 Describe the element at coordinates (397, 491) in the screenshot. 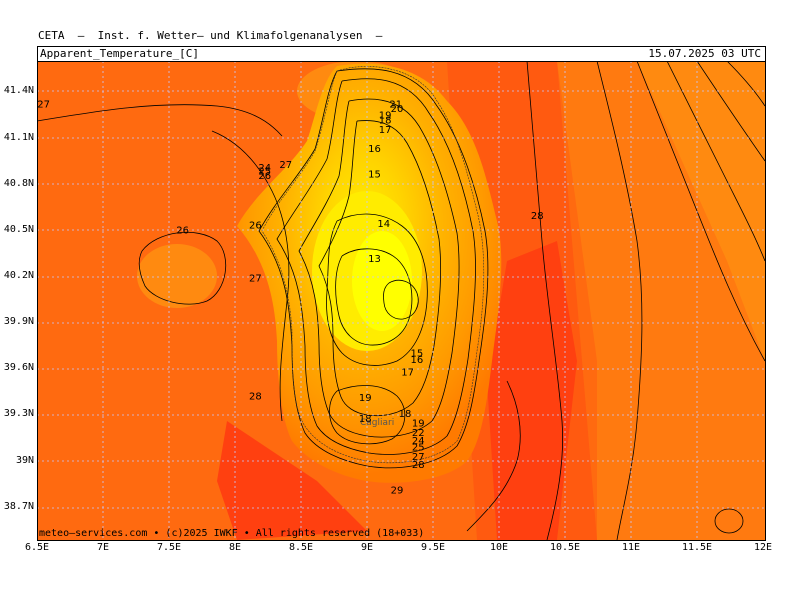

I see `contour-label: 29` at that location.